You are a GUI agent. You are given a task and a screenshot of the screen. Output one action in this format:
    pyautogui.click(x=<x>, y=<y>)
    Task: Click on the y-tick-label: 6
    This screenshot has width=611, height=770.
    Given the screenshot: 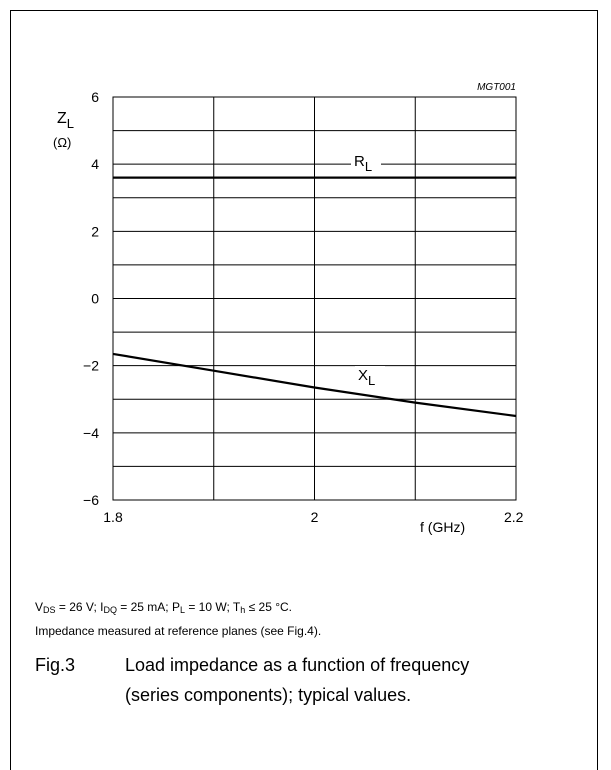 What is the action you would take?
    pyautogui.click(x=95, y=97)
    